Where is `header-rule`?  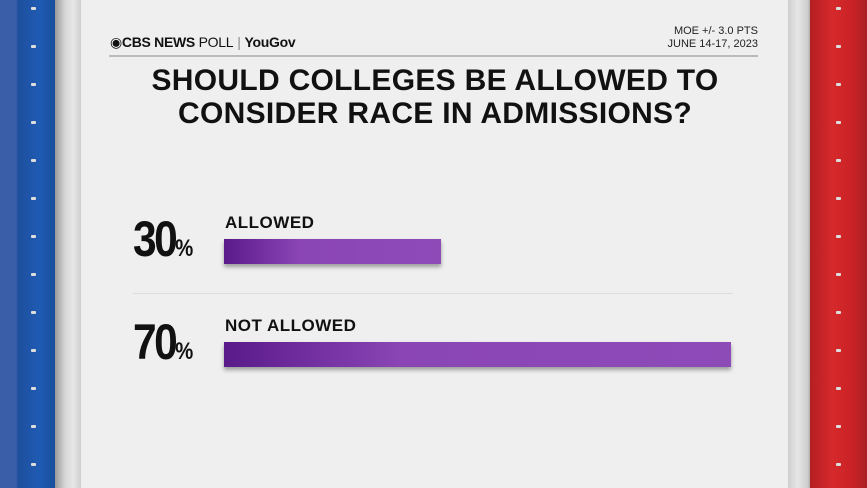 header-rule is located at coordinates (433, 56).